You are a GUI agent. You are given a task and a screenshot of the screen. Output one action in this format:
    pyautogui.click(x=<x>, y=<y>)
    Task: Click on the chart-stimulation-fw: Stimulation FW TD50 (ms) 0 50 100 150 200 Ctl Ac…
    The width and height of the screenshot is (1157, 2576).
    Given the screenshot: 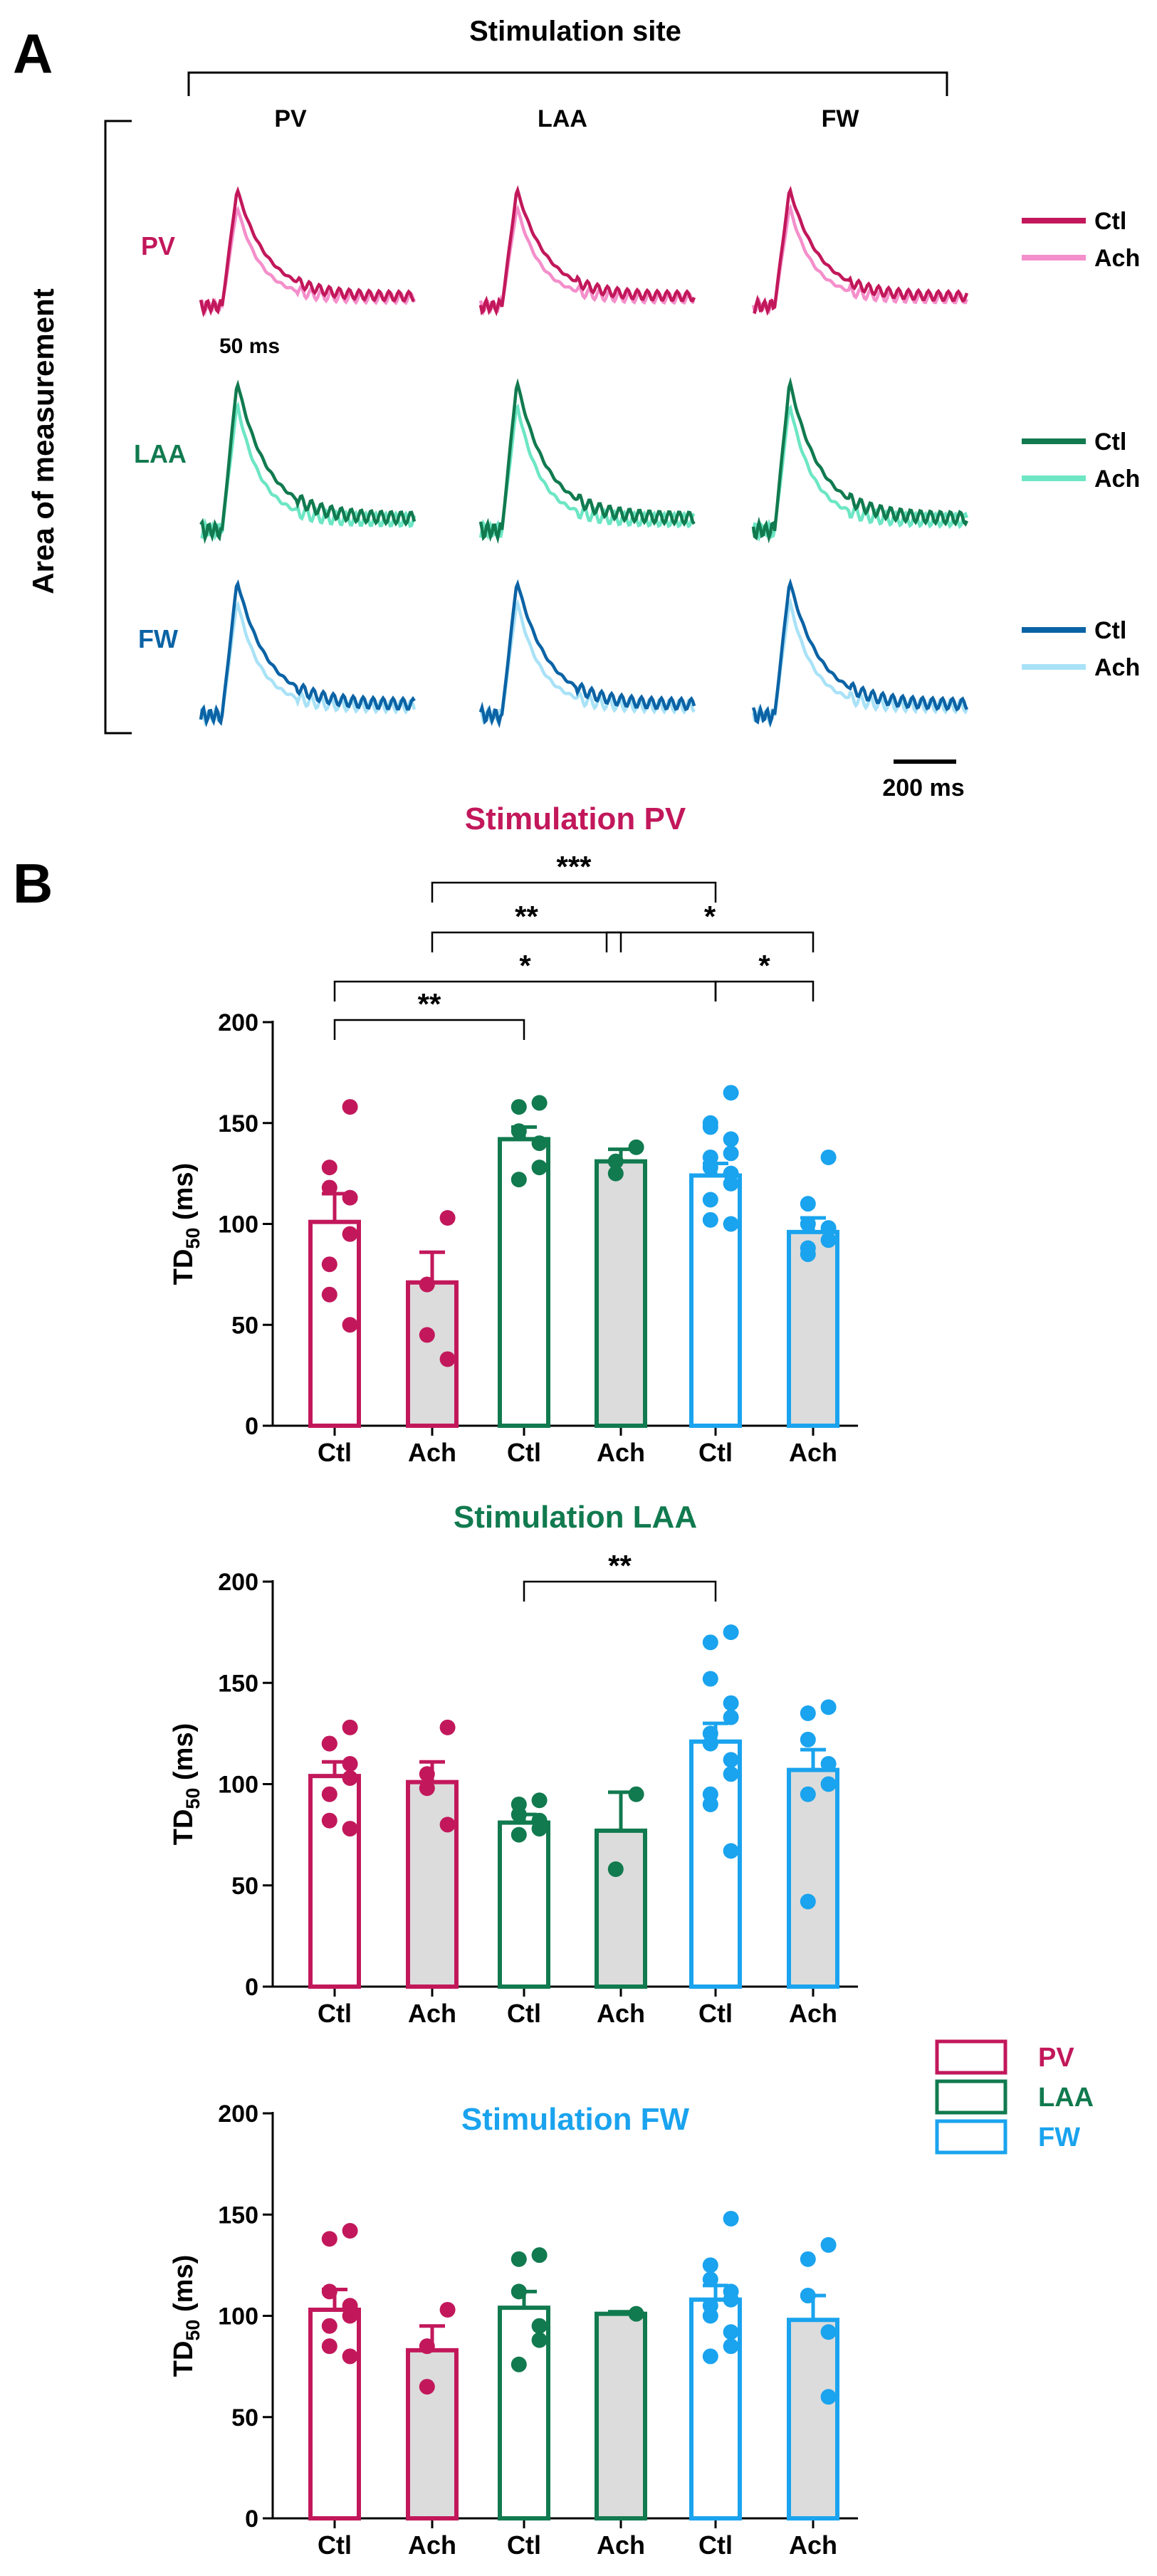 What is the action you would take?
    pyautogui.click(x=513, y=2330)
    